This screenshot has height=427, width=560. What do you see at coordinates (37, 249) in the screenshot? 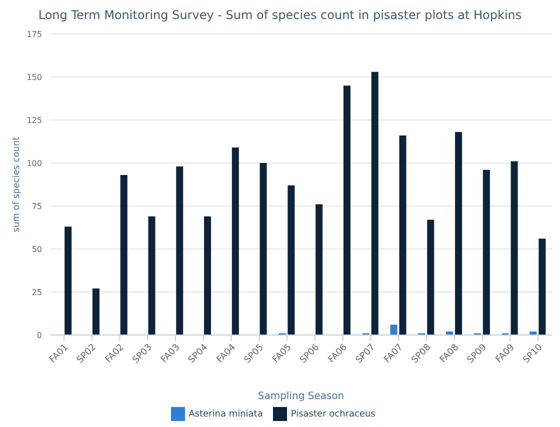
I see `y-tick-label: 50` at bounding box center [37, 249].